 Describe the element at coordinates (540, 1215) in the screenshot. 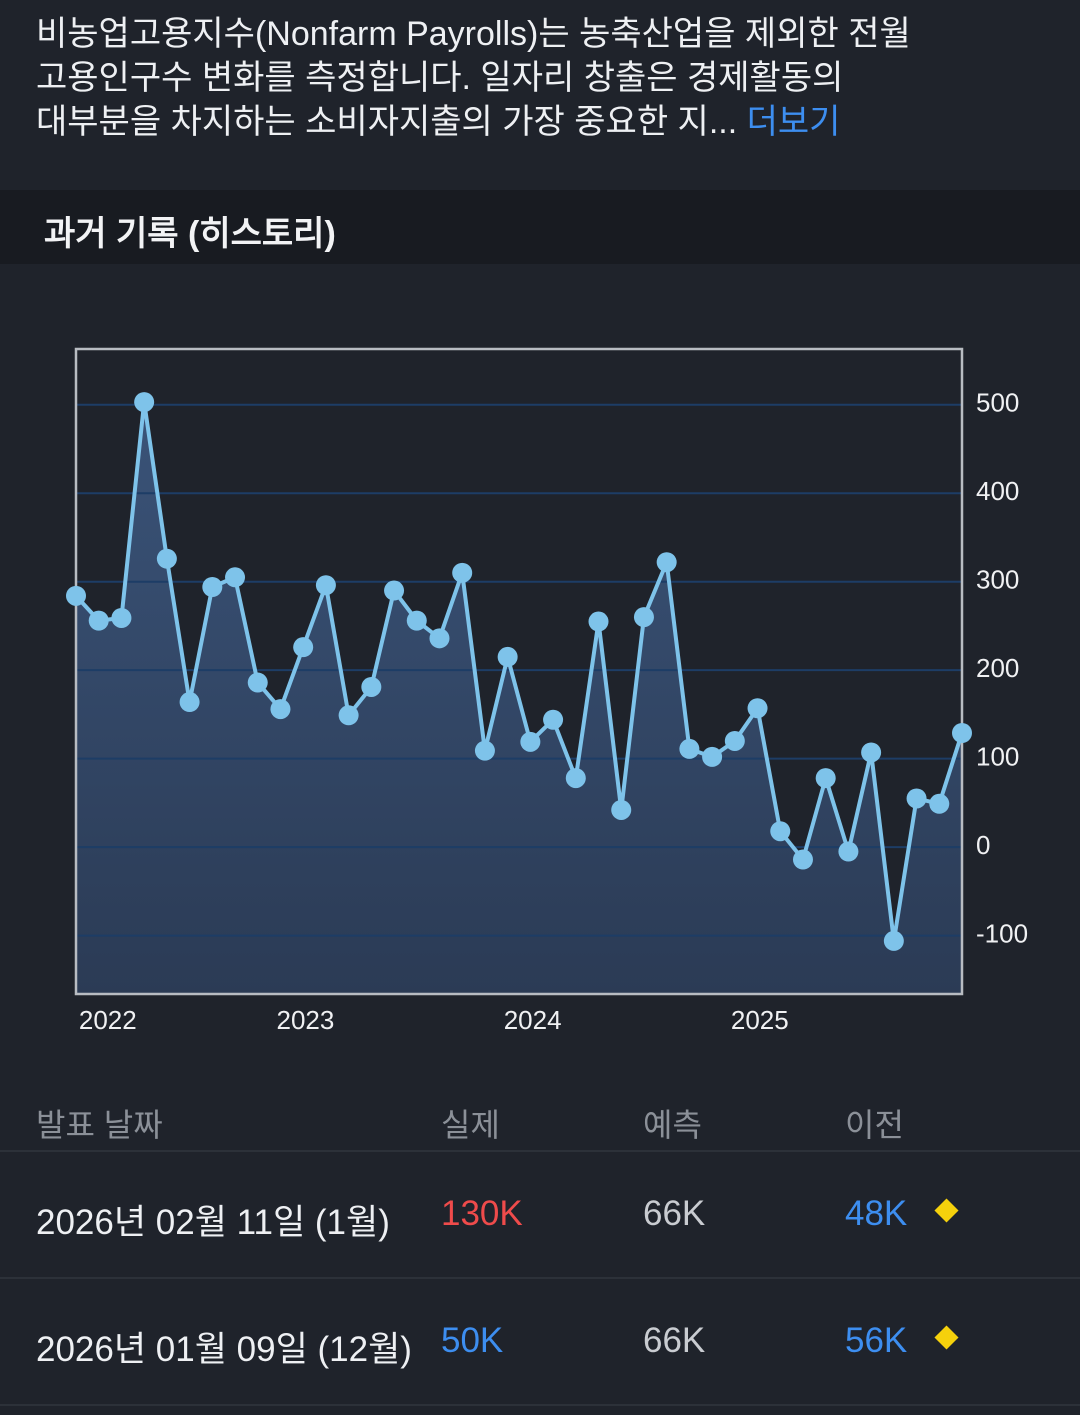

I see `table-row: 2026년 02월 11일 (1월) 130K 66K 48K` at that location.